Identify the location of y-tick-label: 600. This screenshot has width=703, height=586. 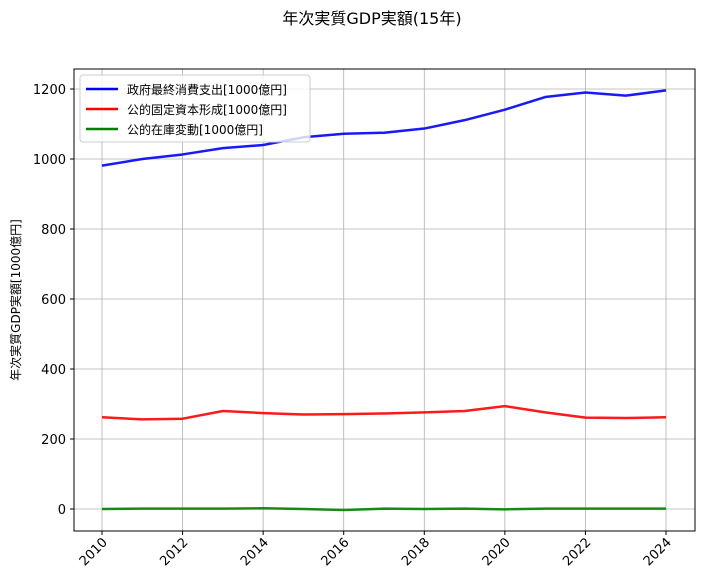
(53, 300).